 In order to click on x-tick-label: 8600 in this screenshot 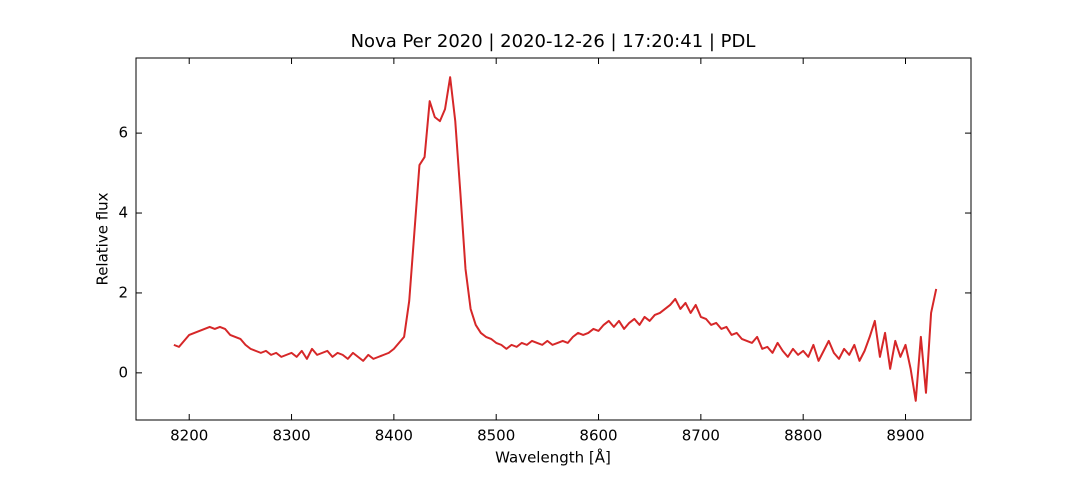, I will do `click(598, 436)`.